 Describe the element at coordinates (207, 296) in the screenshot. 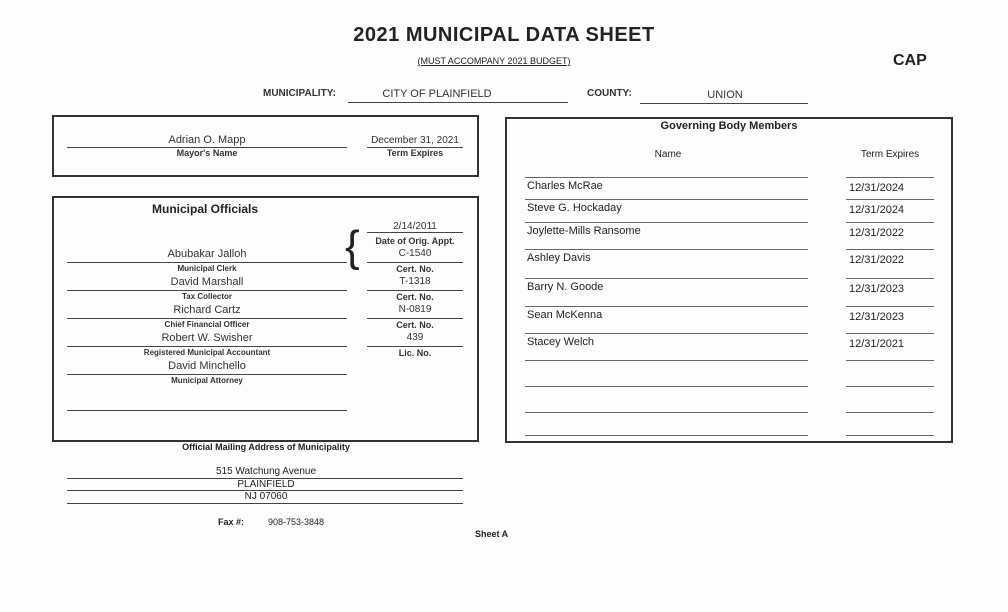

I see `official-role: Tax Collector` at that location.